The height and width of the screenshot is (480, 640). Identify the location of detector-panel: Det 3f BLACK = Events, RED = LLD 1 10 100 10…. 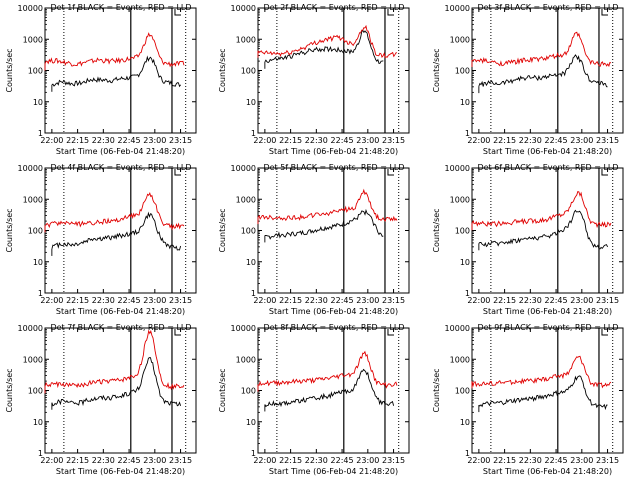
(533, 80).